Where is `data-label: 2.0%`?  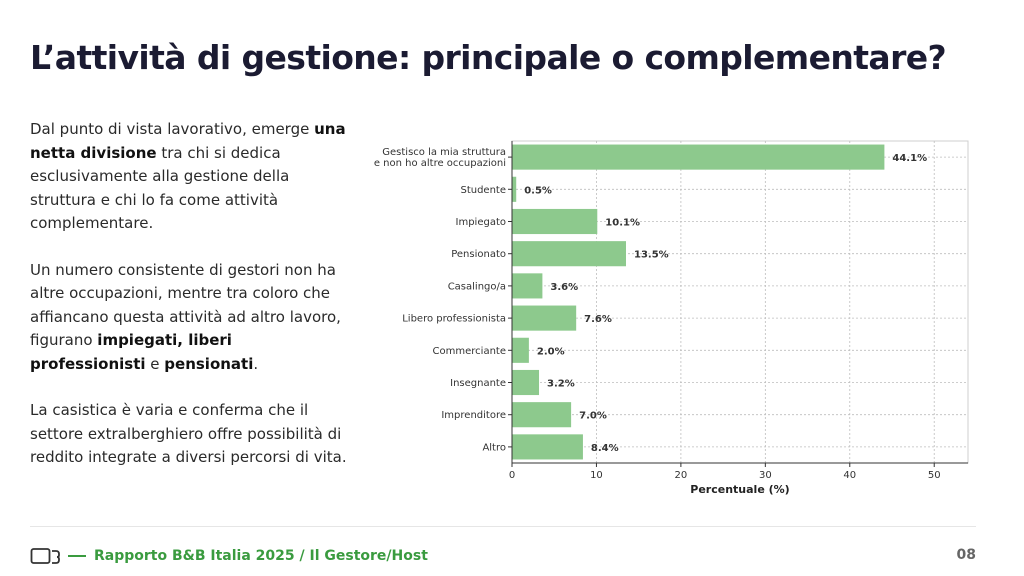
data-label: 2.0% is located at coordinates (551, 351).